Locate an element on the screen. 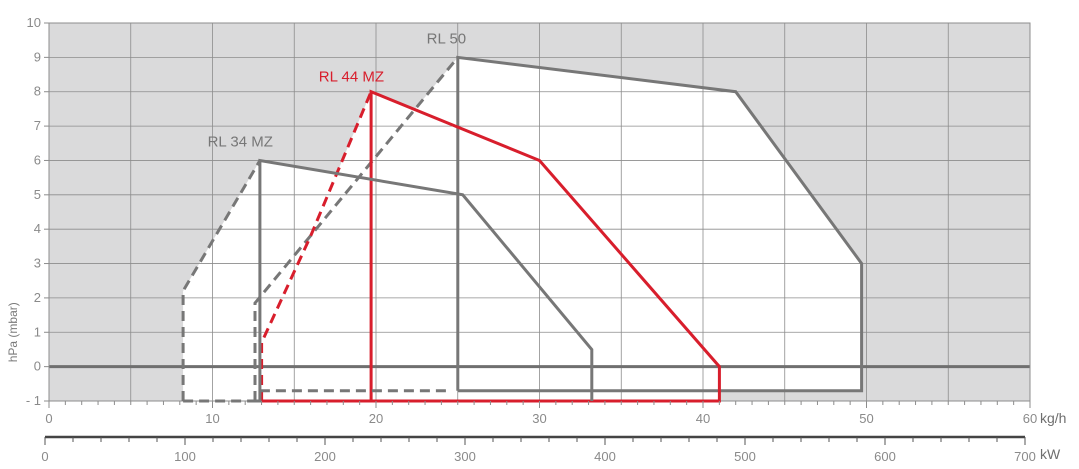 This screenshot has width=1079, height=469. series-label-rl-44-mz: RL 44 MZ is located at coordinates (351, 76).